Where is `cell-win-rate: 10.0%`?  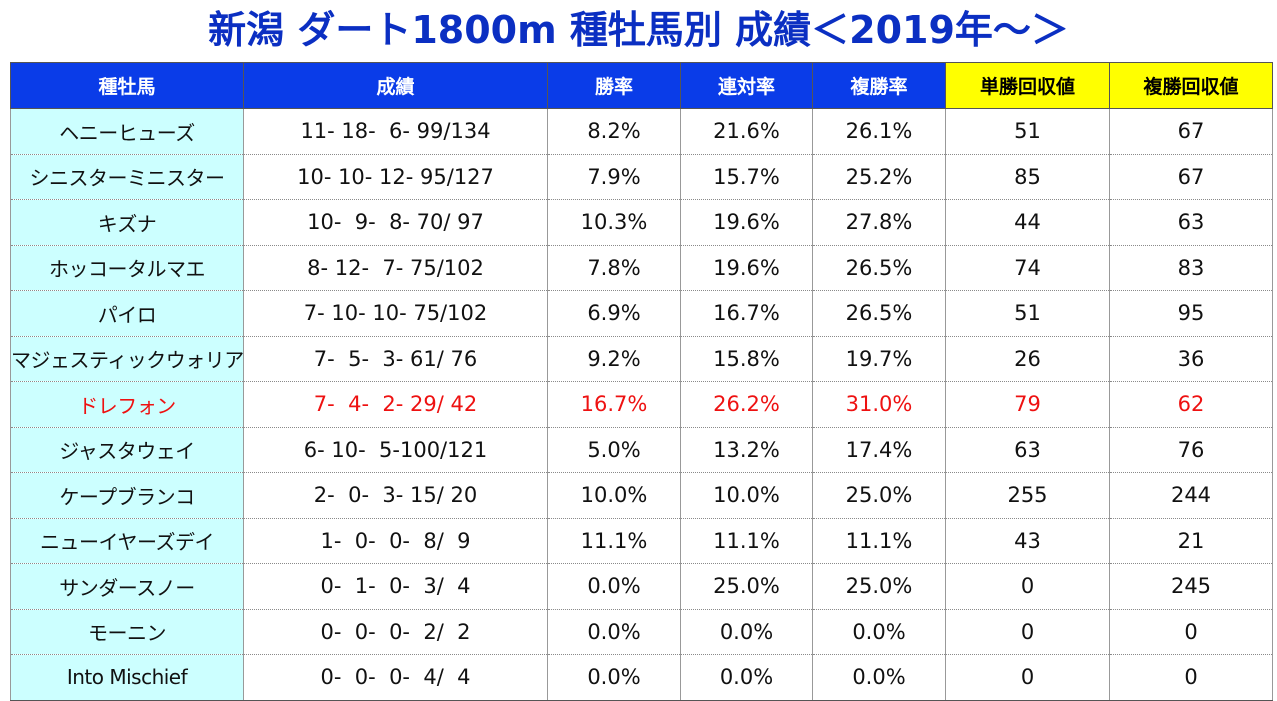 cell-win-rate: 10.0% is located at coordinates (614, 495).